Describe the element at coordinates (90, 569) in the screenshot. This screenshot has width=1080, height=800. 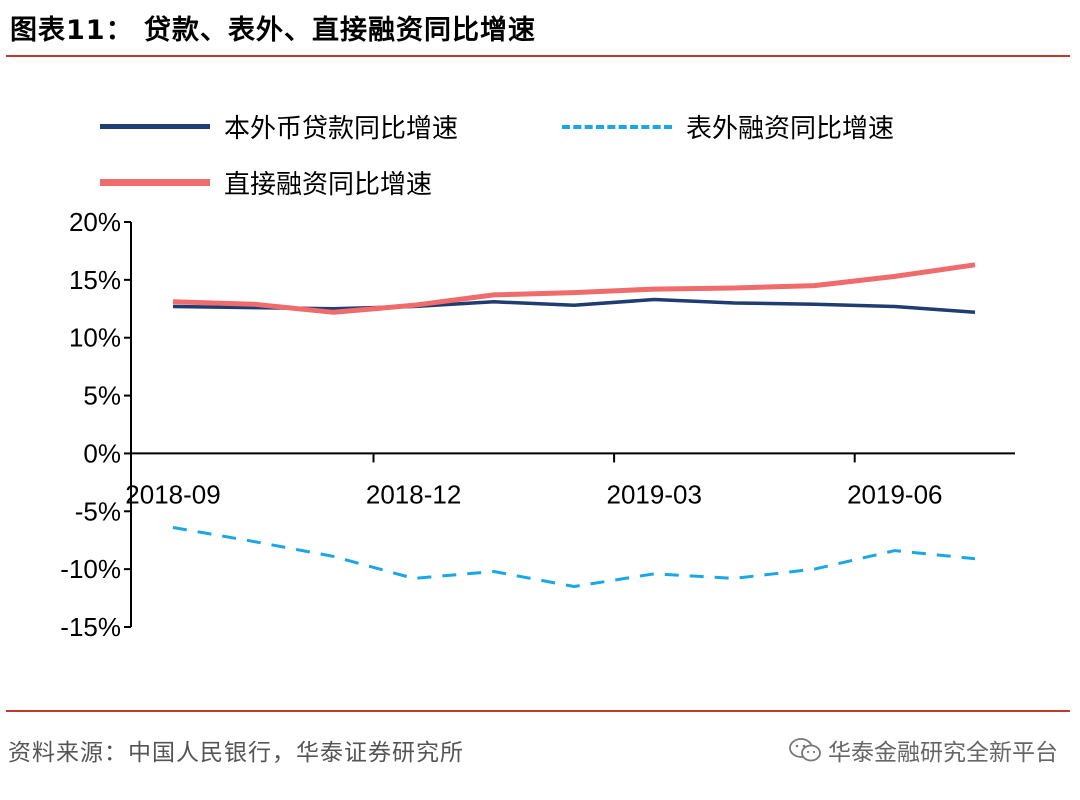
I see `y-tick-label: -10%` at that location.